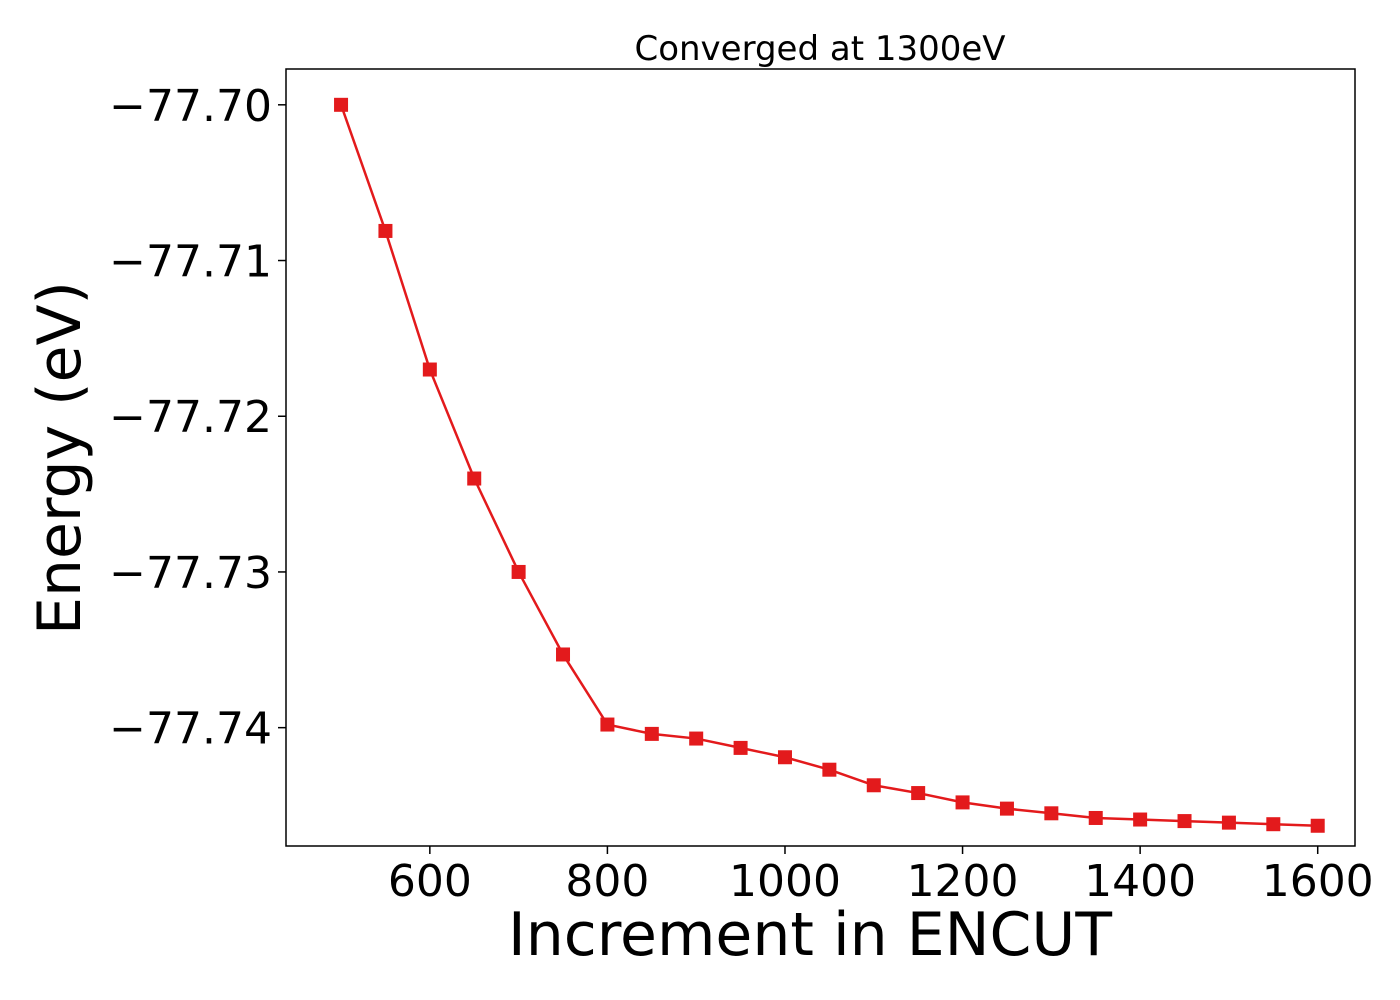 This screenshot has width=1400, height=1000. Describe the element at coordinates (190, 417) in the screenshot. I see `y-tick-label: −77.72` at that location.